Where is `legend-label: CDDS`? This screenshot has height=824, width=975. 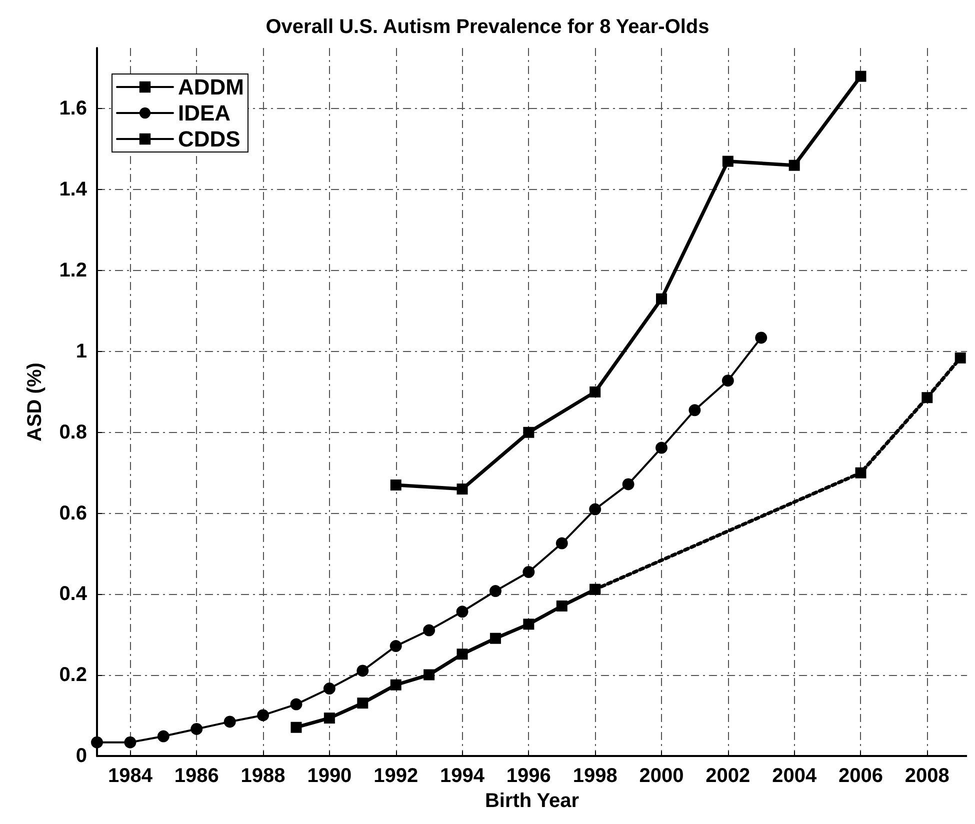
legend-label: CDDS is located at coordinates (209, 139).